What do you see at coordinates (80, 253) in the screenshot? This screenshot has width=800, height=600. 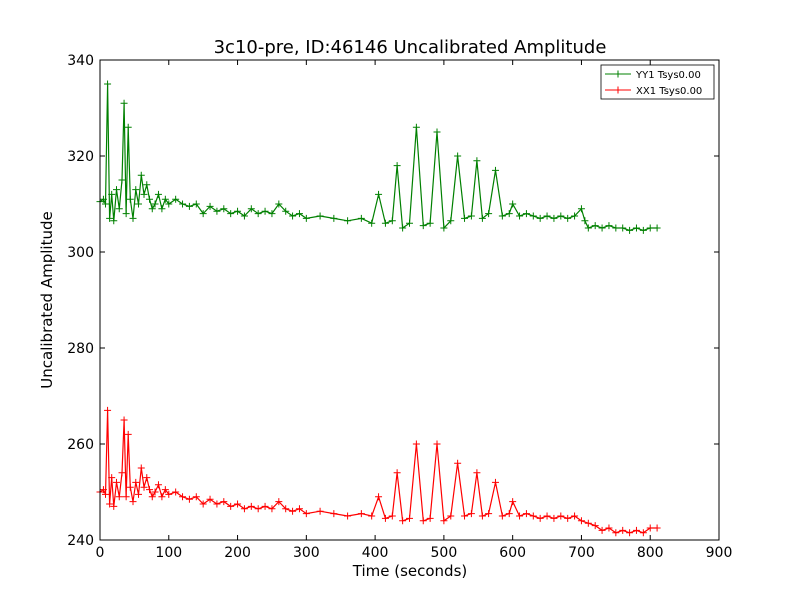 I see `y-tick-label: 300` at bounding box center [80, 253].